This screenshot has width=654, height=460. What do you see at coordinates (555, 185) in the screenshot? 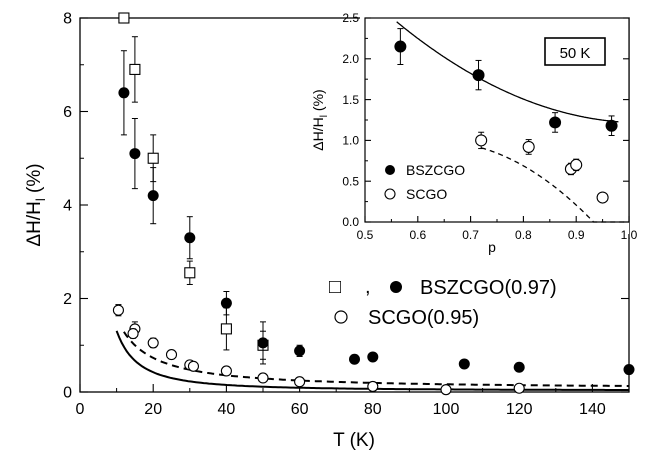
I see `dashed-fit-curve` at bounding box center [555, 185].